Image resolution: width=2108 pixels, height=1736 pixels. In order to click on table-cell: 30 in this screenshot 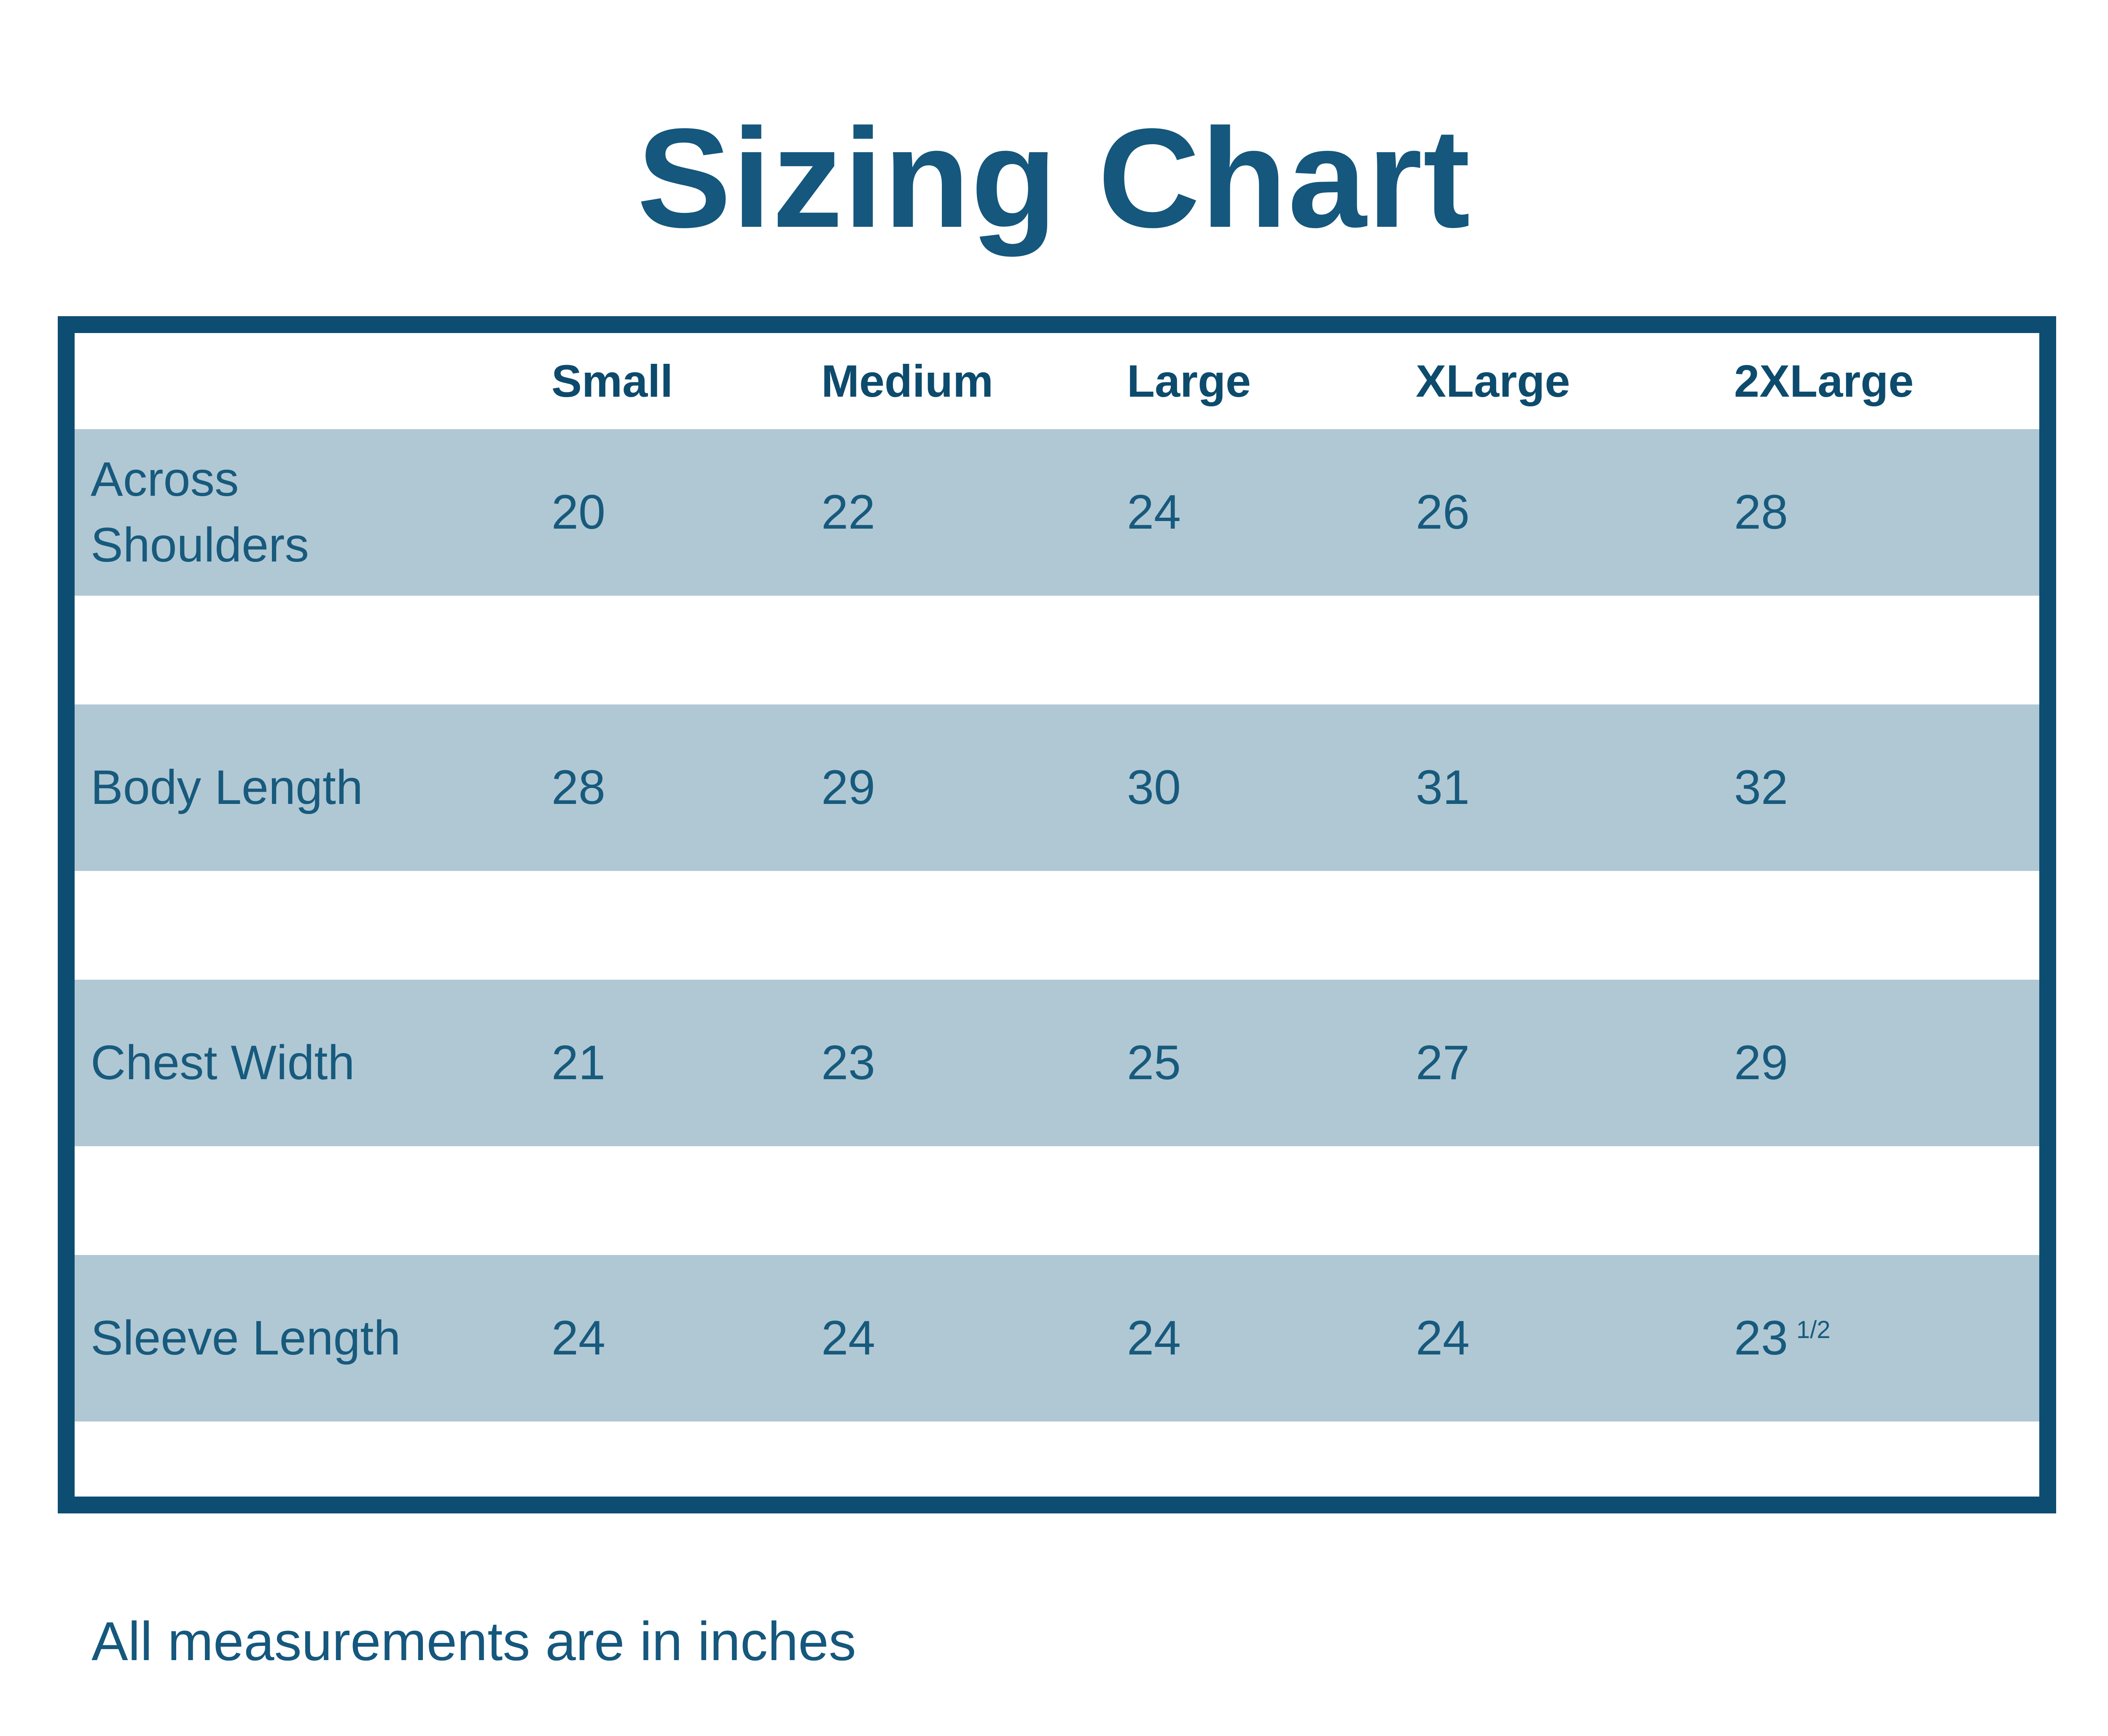, I will do `click(1154, 787)`.